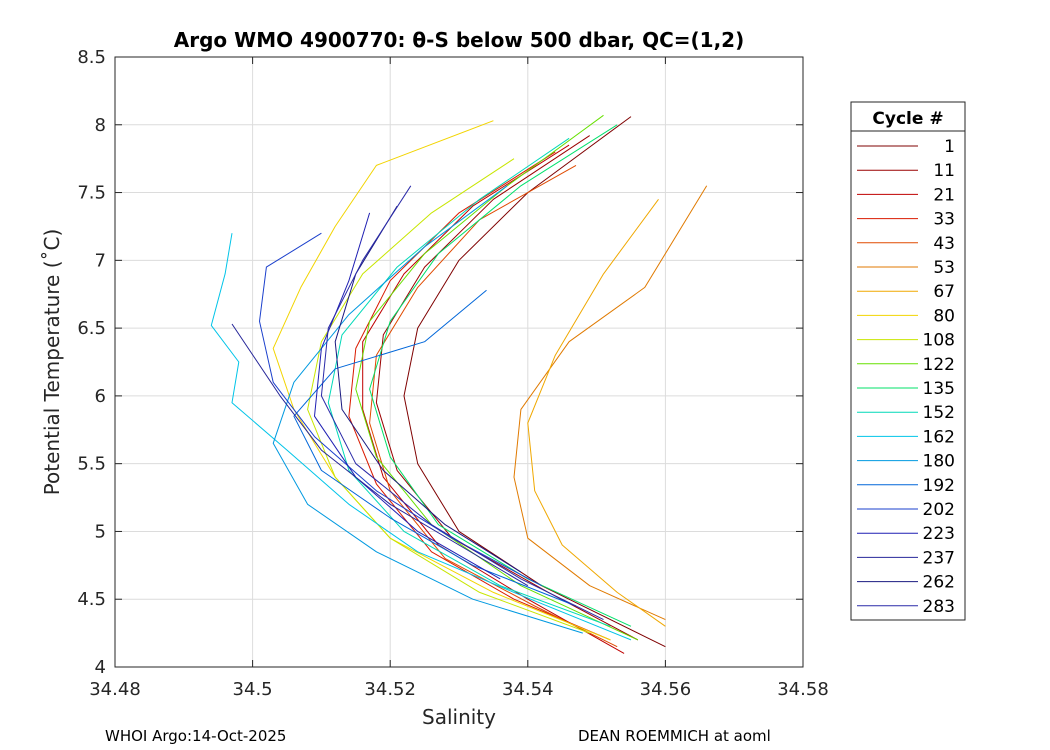 The height and width of the screenshot is (750, 1050). I want to click on legend-label-cycle-283: 283, so click(939, 607).